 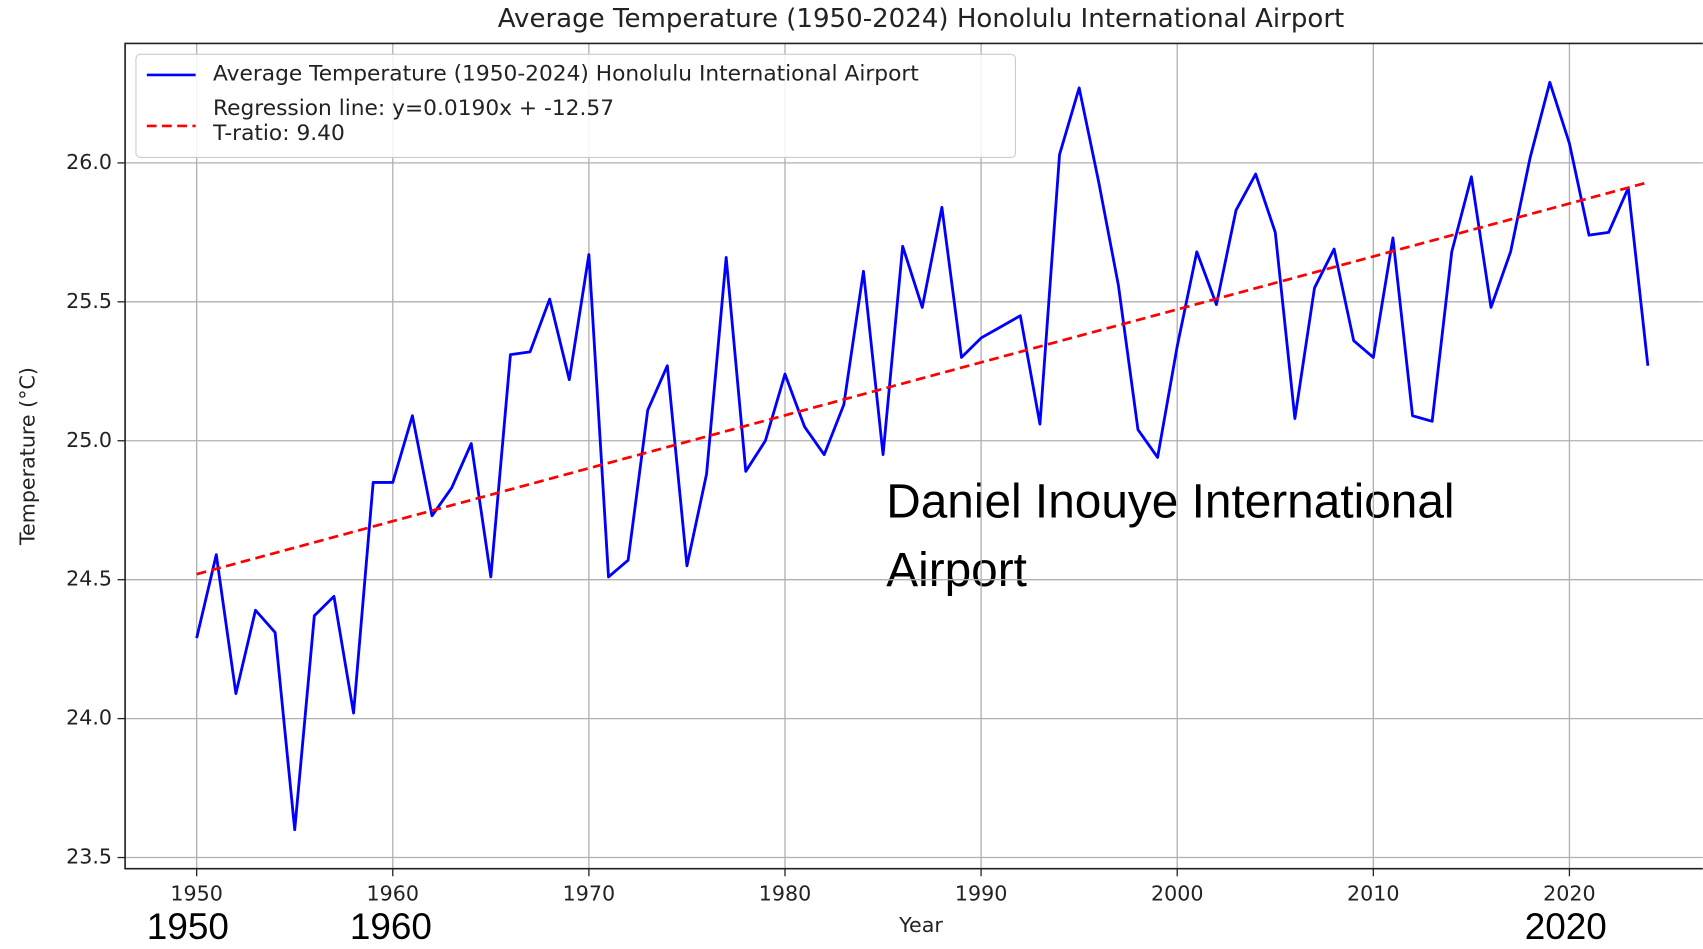 What do you see at coordinates (89, 579) in the screenshot?
I see `y-tick-label: 24.5` at bounding box center [89, 579].